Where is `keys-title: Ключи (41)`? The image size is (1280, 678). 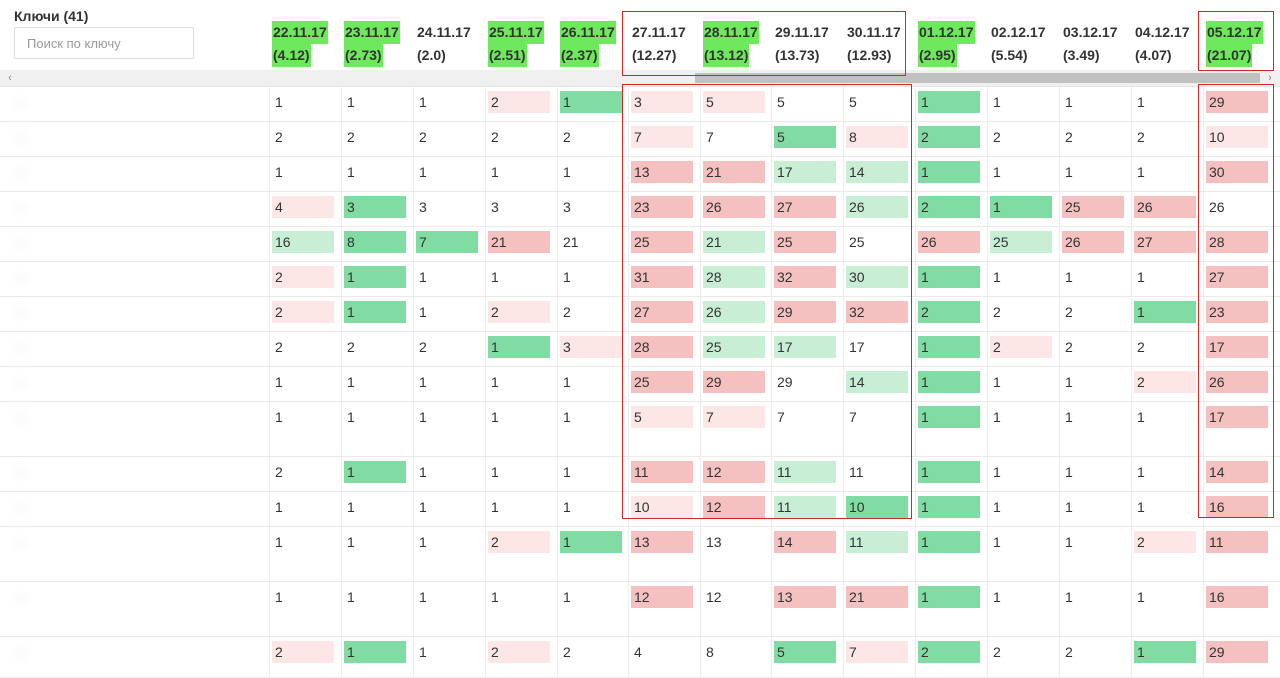 keys-title: Ключи (41) is located at coordinates (51, 16).